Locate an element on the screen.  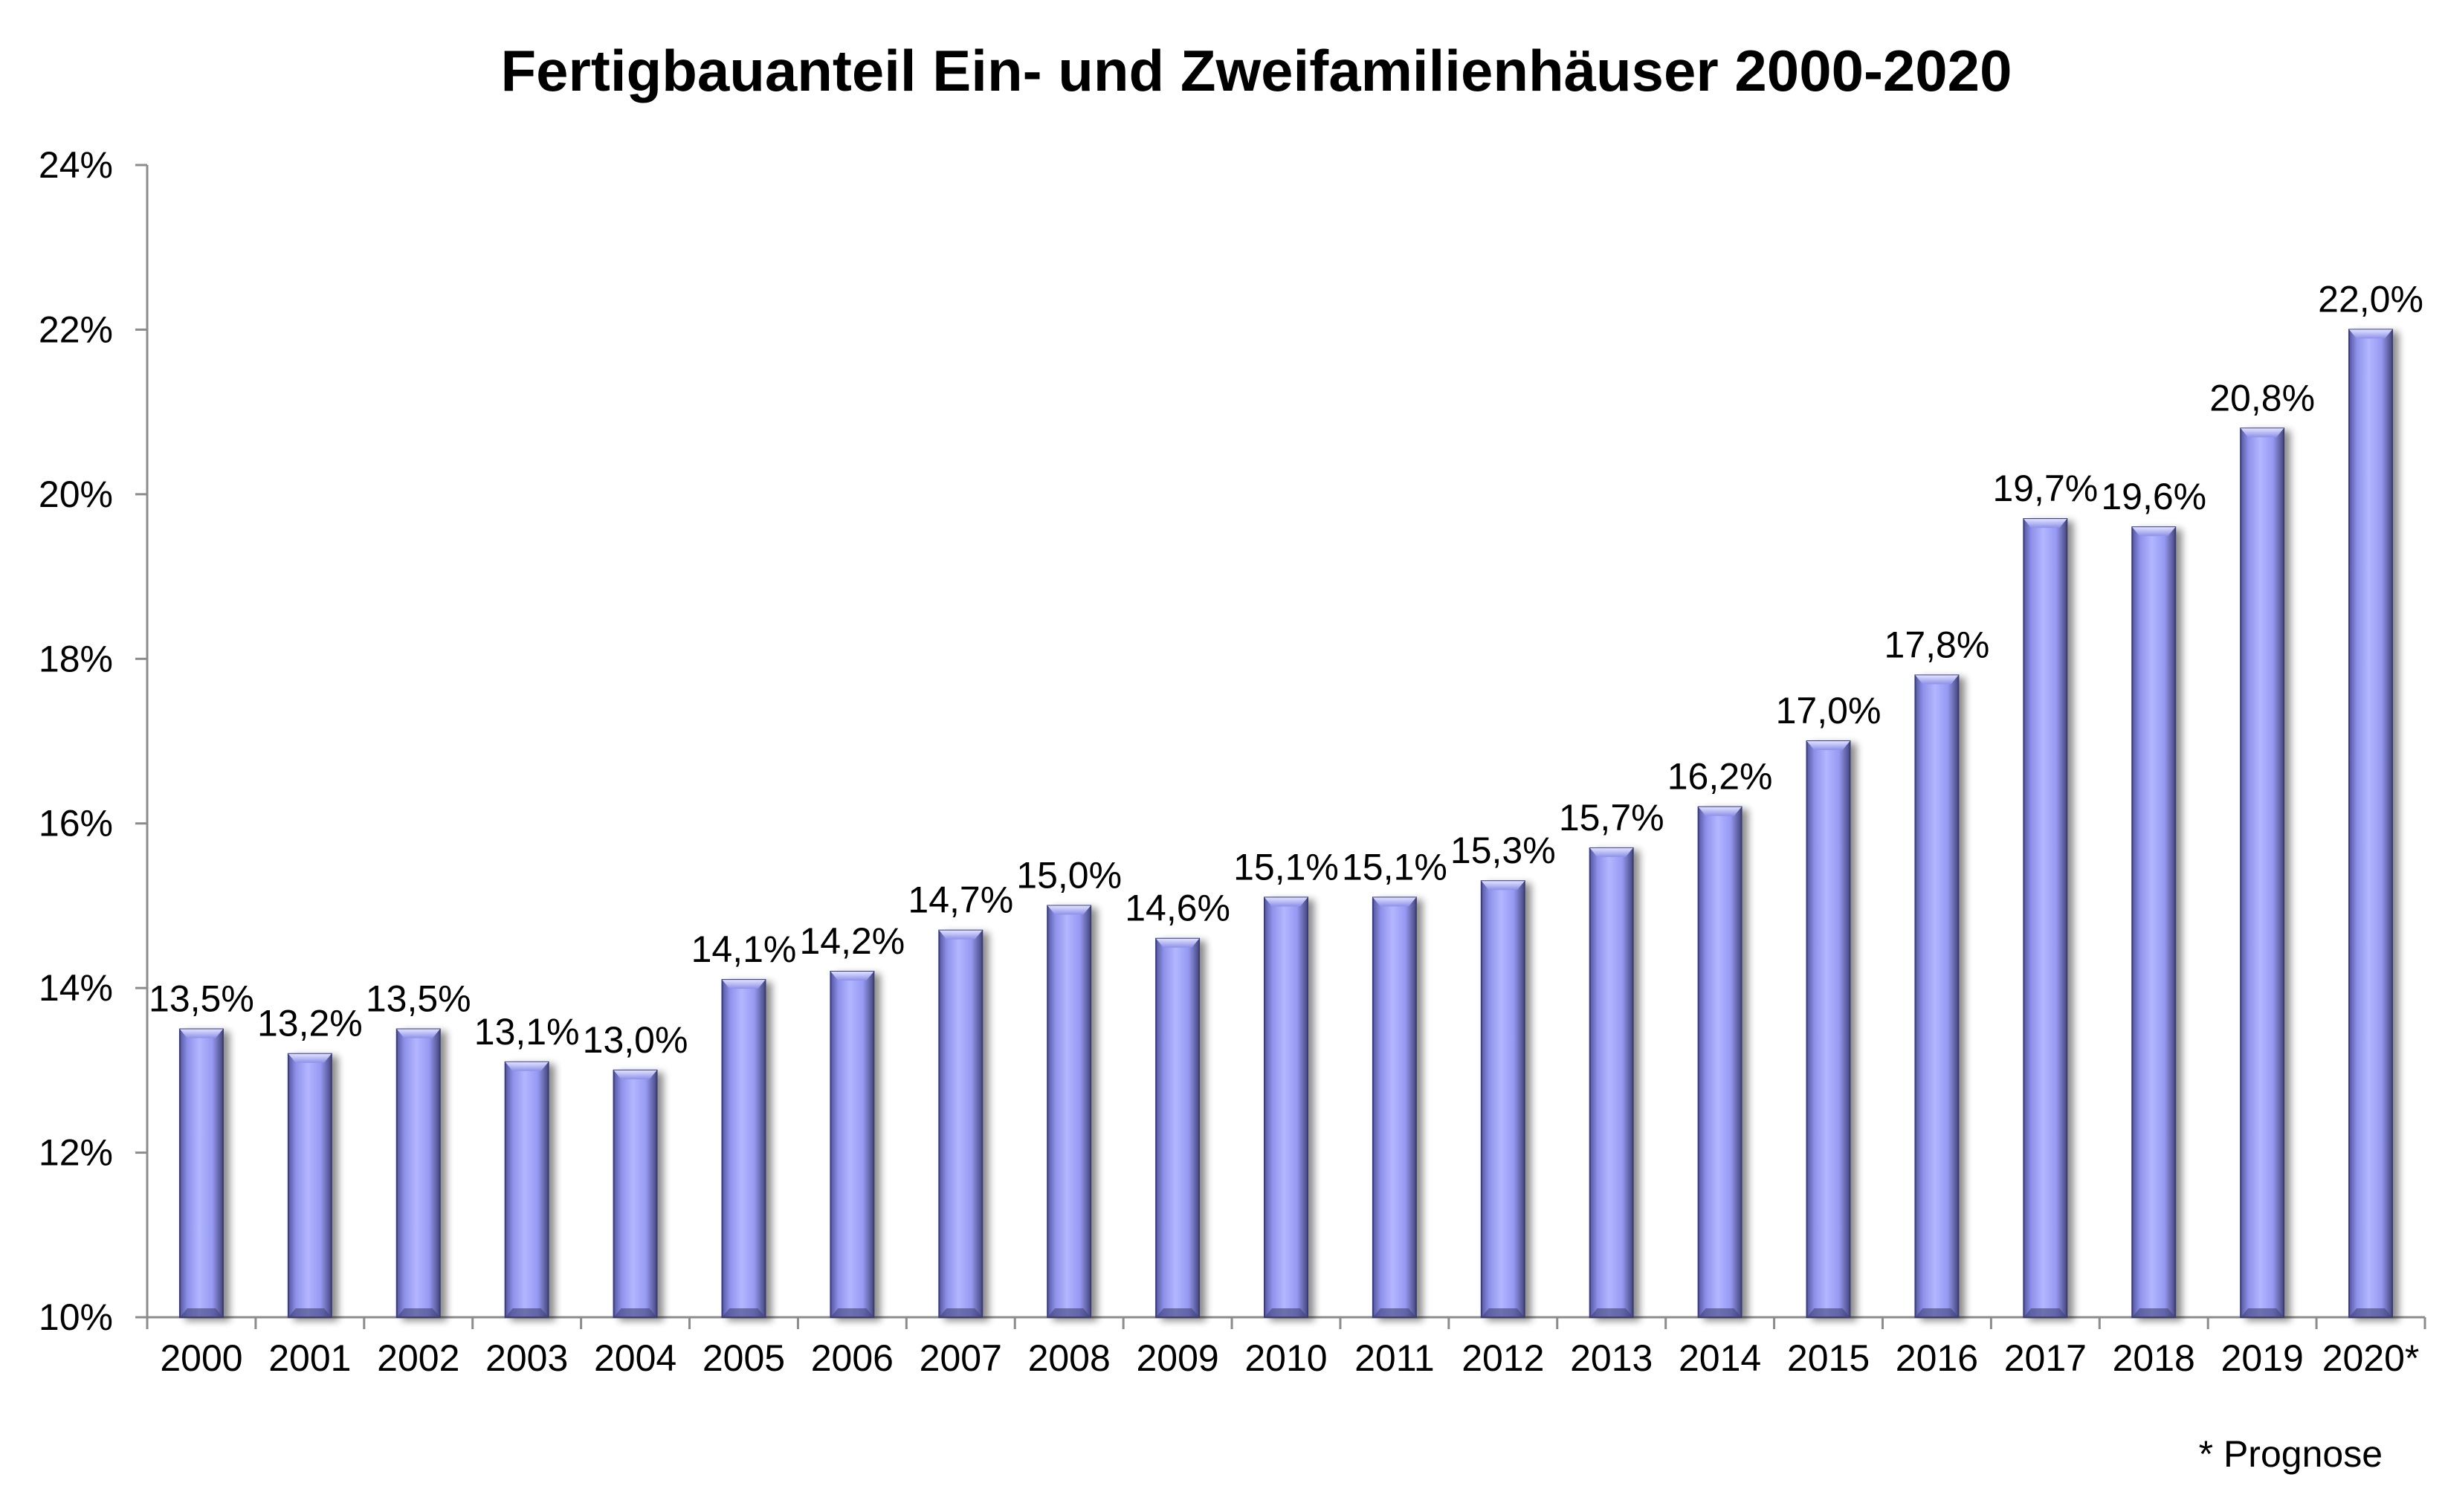
x-tick-label: 2007 is located at coordinates (961, 1358).